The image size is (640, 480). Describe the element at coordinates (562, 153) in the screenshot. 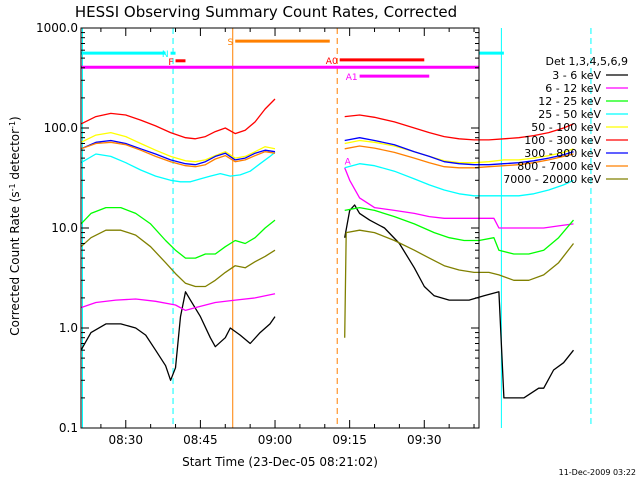

I see `legend-label-6: 300 - 800 keV` at that location.